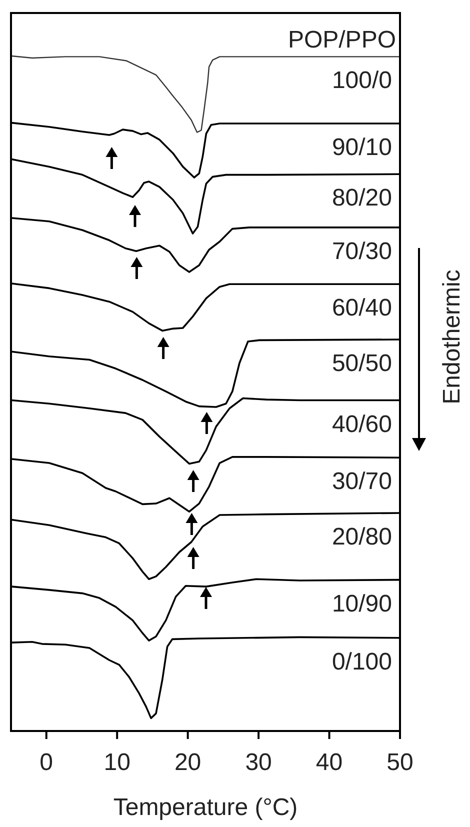 The width and height of the screenshot is (470, 827). I want to click on series-label: 70/30, so click(362, 251).